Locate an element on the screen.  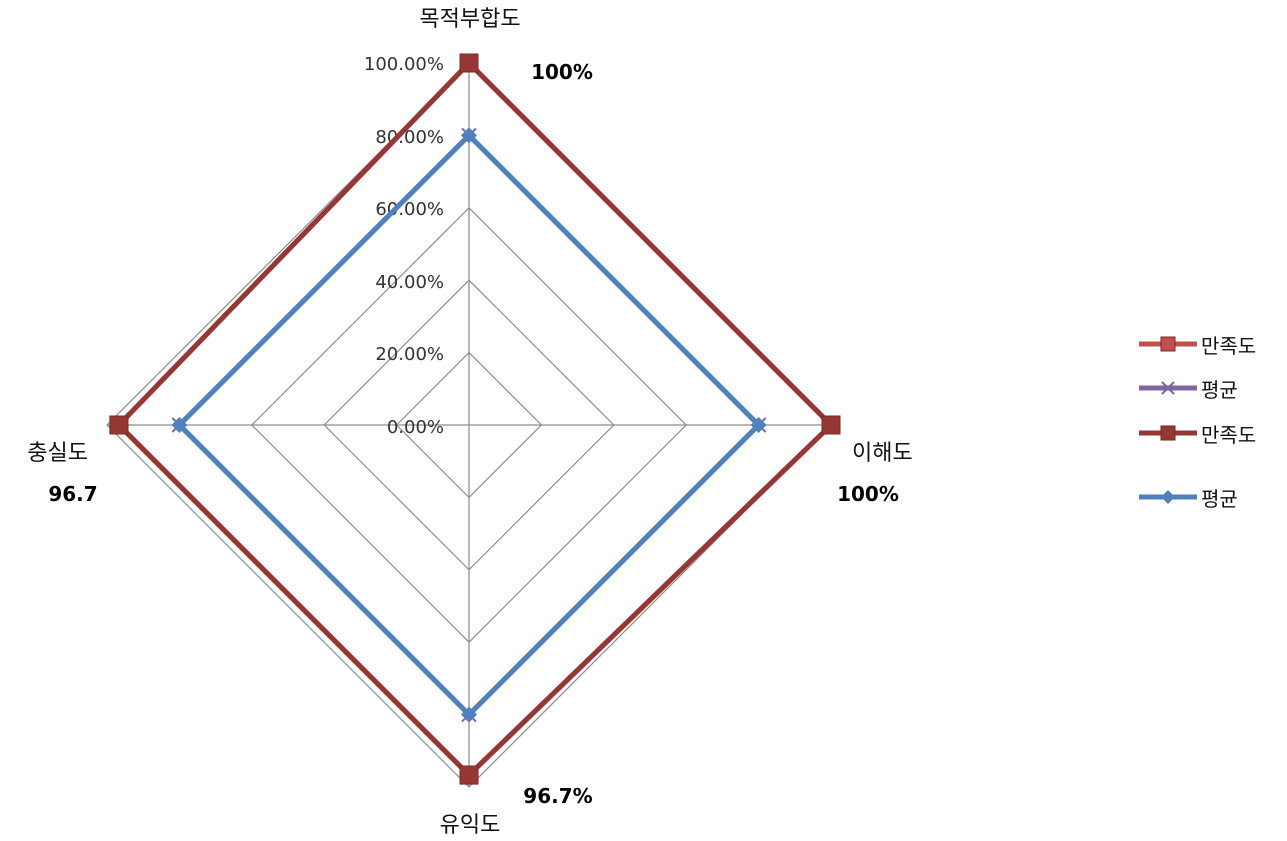
category-label-bottom: 유익도 is located at coordinates (470, 825).